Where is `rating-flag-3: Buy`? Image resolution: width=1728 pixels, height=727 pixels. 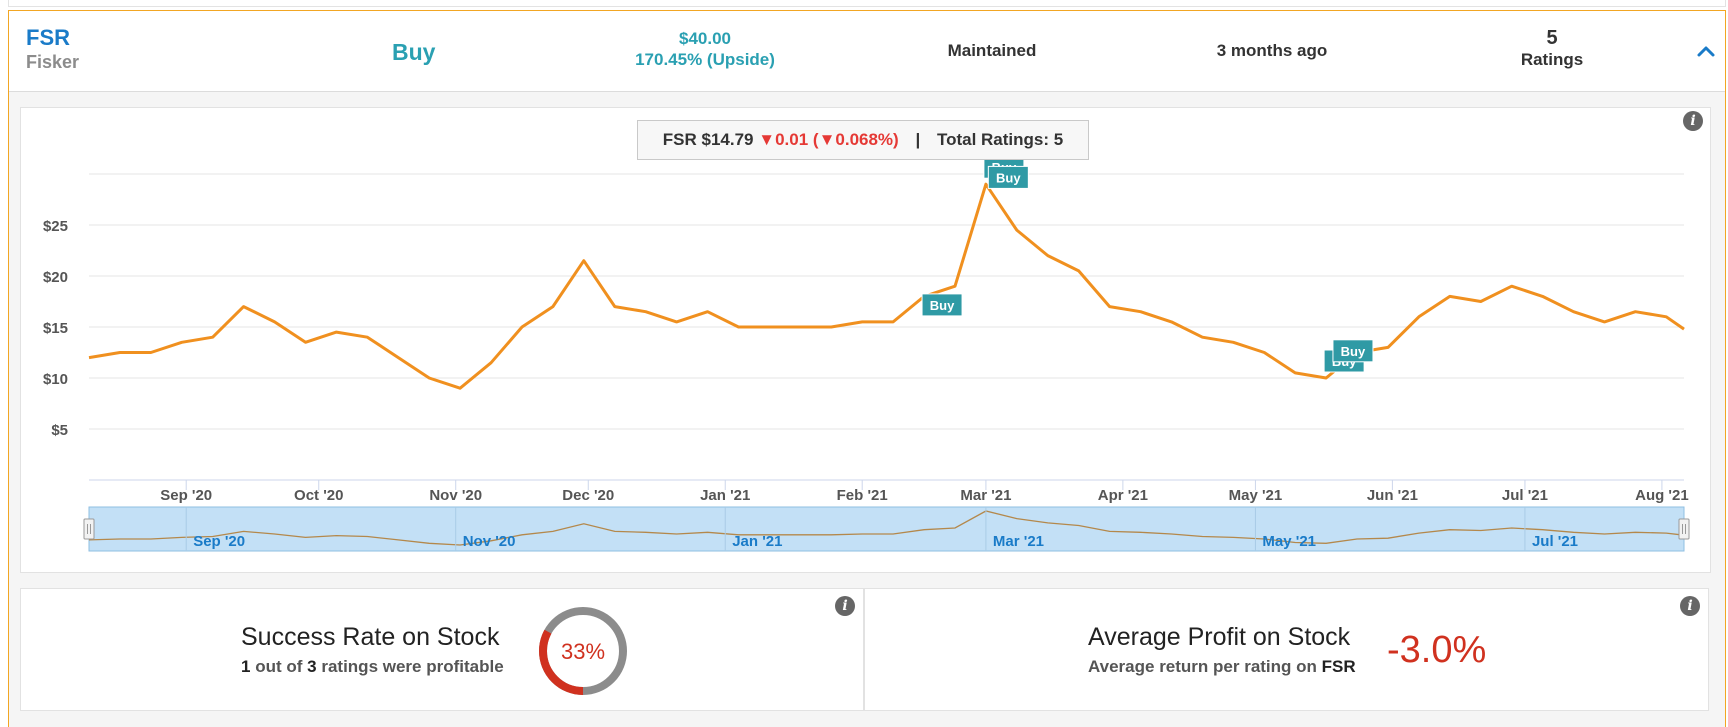 rating-flag-3: Buy is located at coordinates (1008, 177).